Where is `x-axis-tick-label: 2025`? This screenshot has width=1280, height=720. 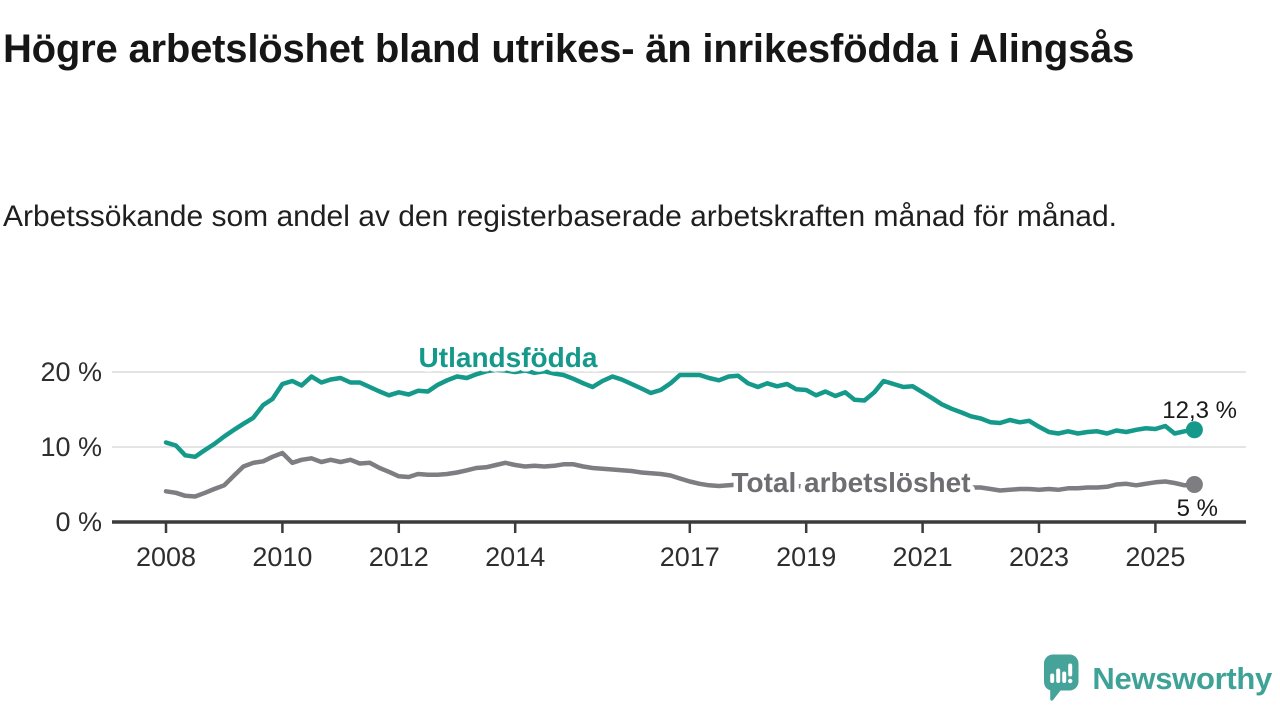 x-axis-tick-label: 2025 is located at coordinates (1155, 557).